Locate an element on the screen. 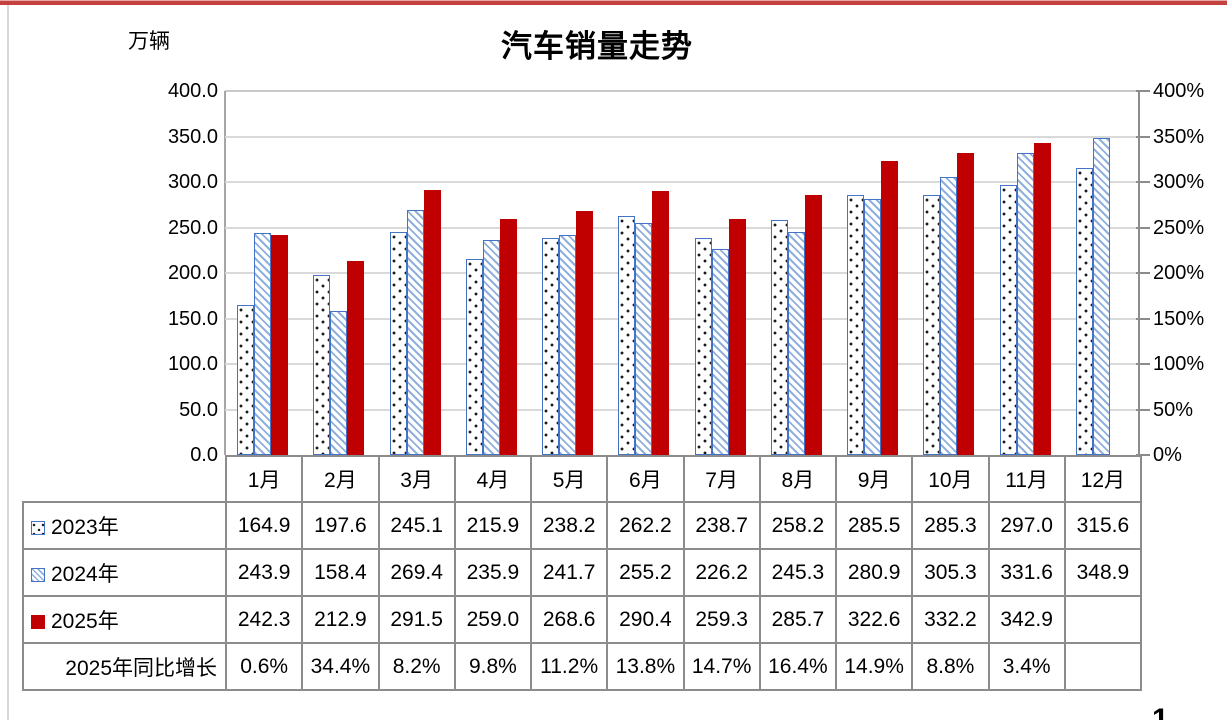 The height and width of the screenshot is (720, 1227). legend-cell-2023年: 2023年 is located at coordinates (124, 525).